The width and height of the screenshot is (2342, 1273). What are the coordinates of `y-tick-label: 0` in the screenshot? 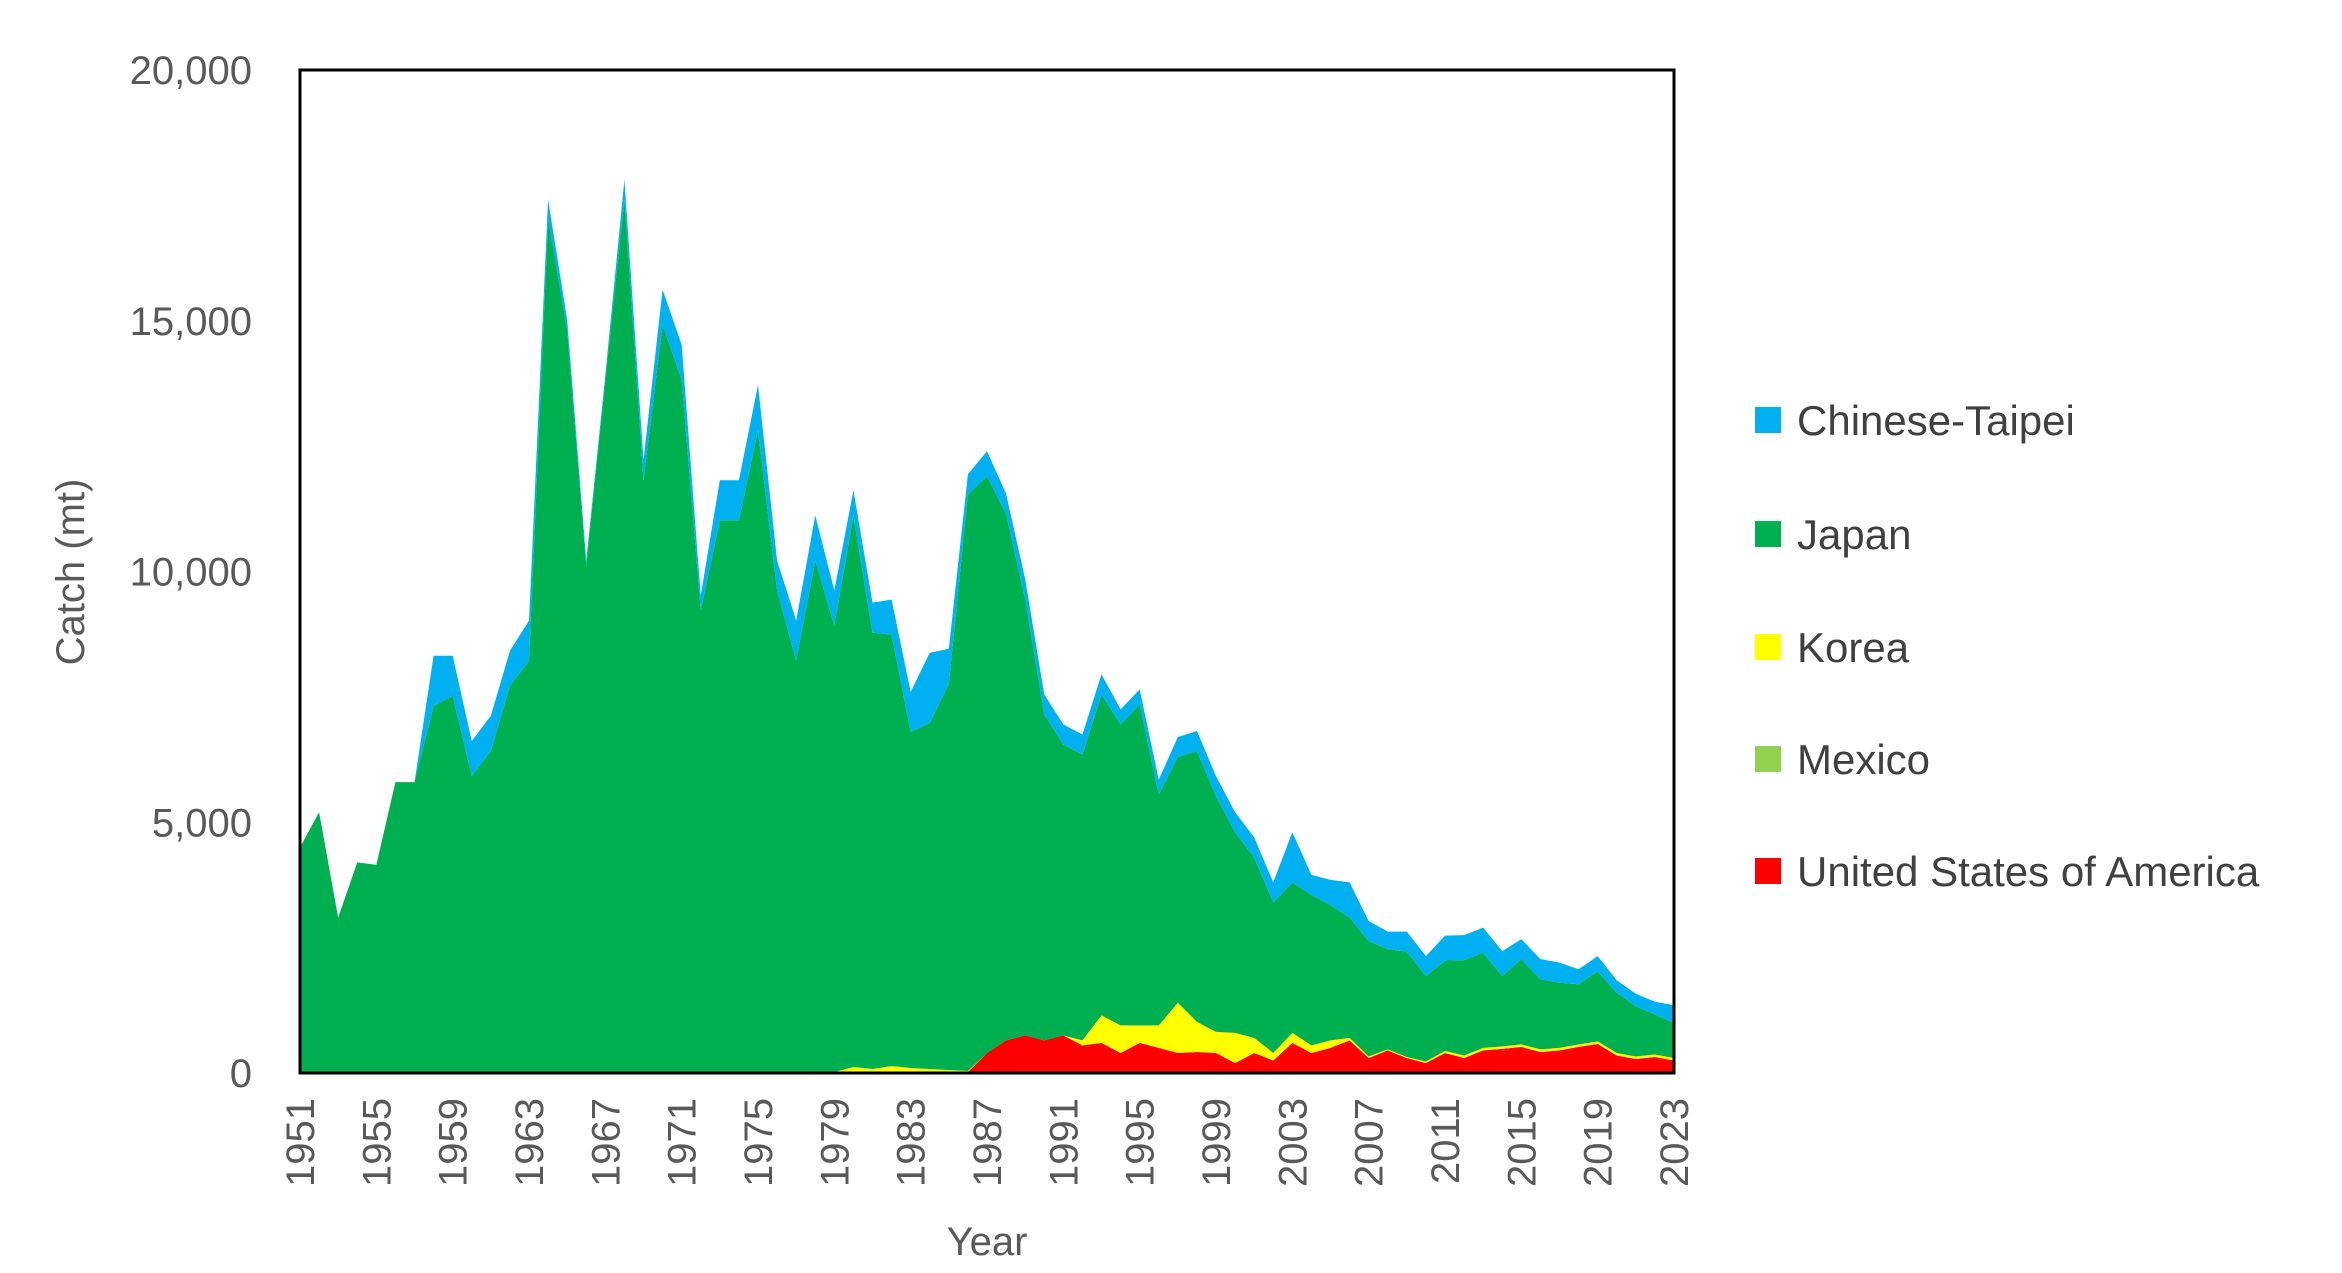 It's located at (241, 1074).